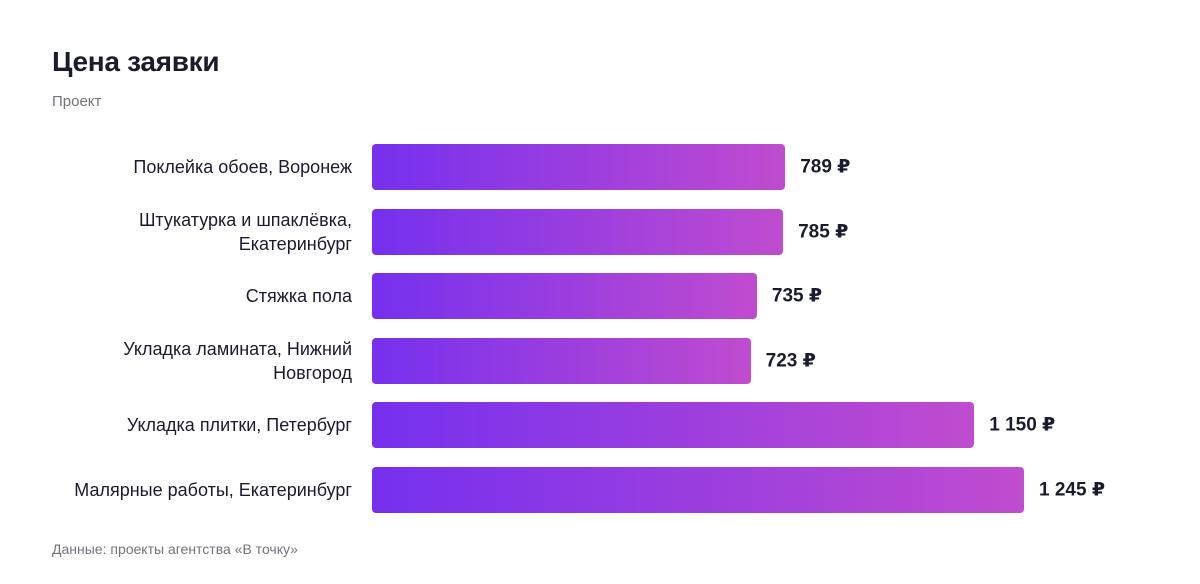  I want to click on category-label: Поклейка обоев, Воронеж, so click(242, 167).